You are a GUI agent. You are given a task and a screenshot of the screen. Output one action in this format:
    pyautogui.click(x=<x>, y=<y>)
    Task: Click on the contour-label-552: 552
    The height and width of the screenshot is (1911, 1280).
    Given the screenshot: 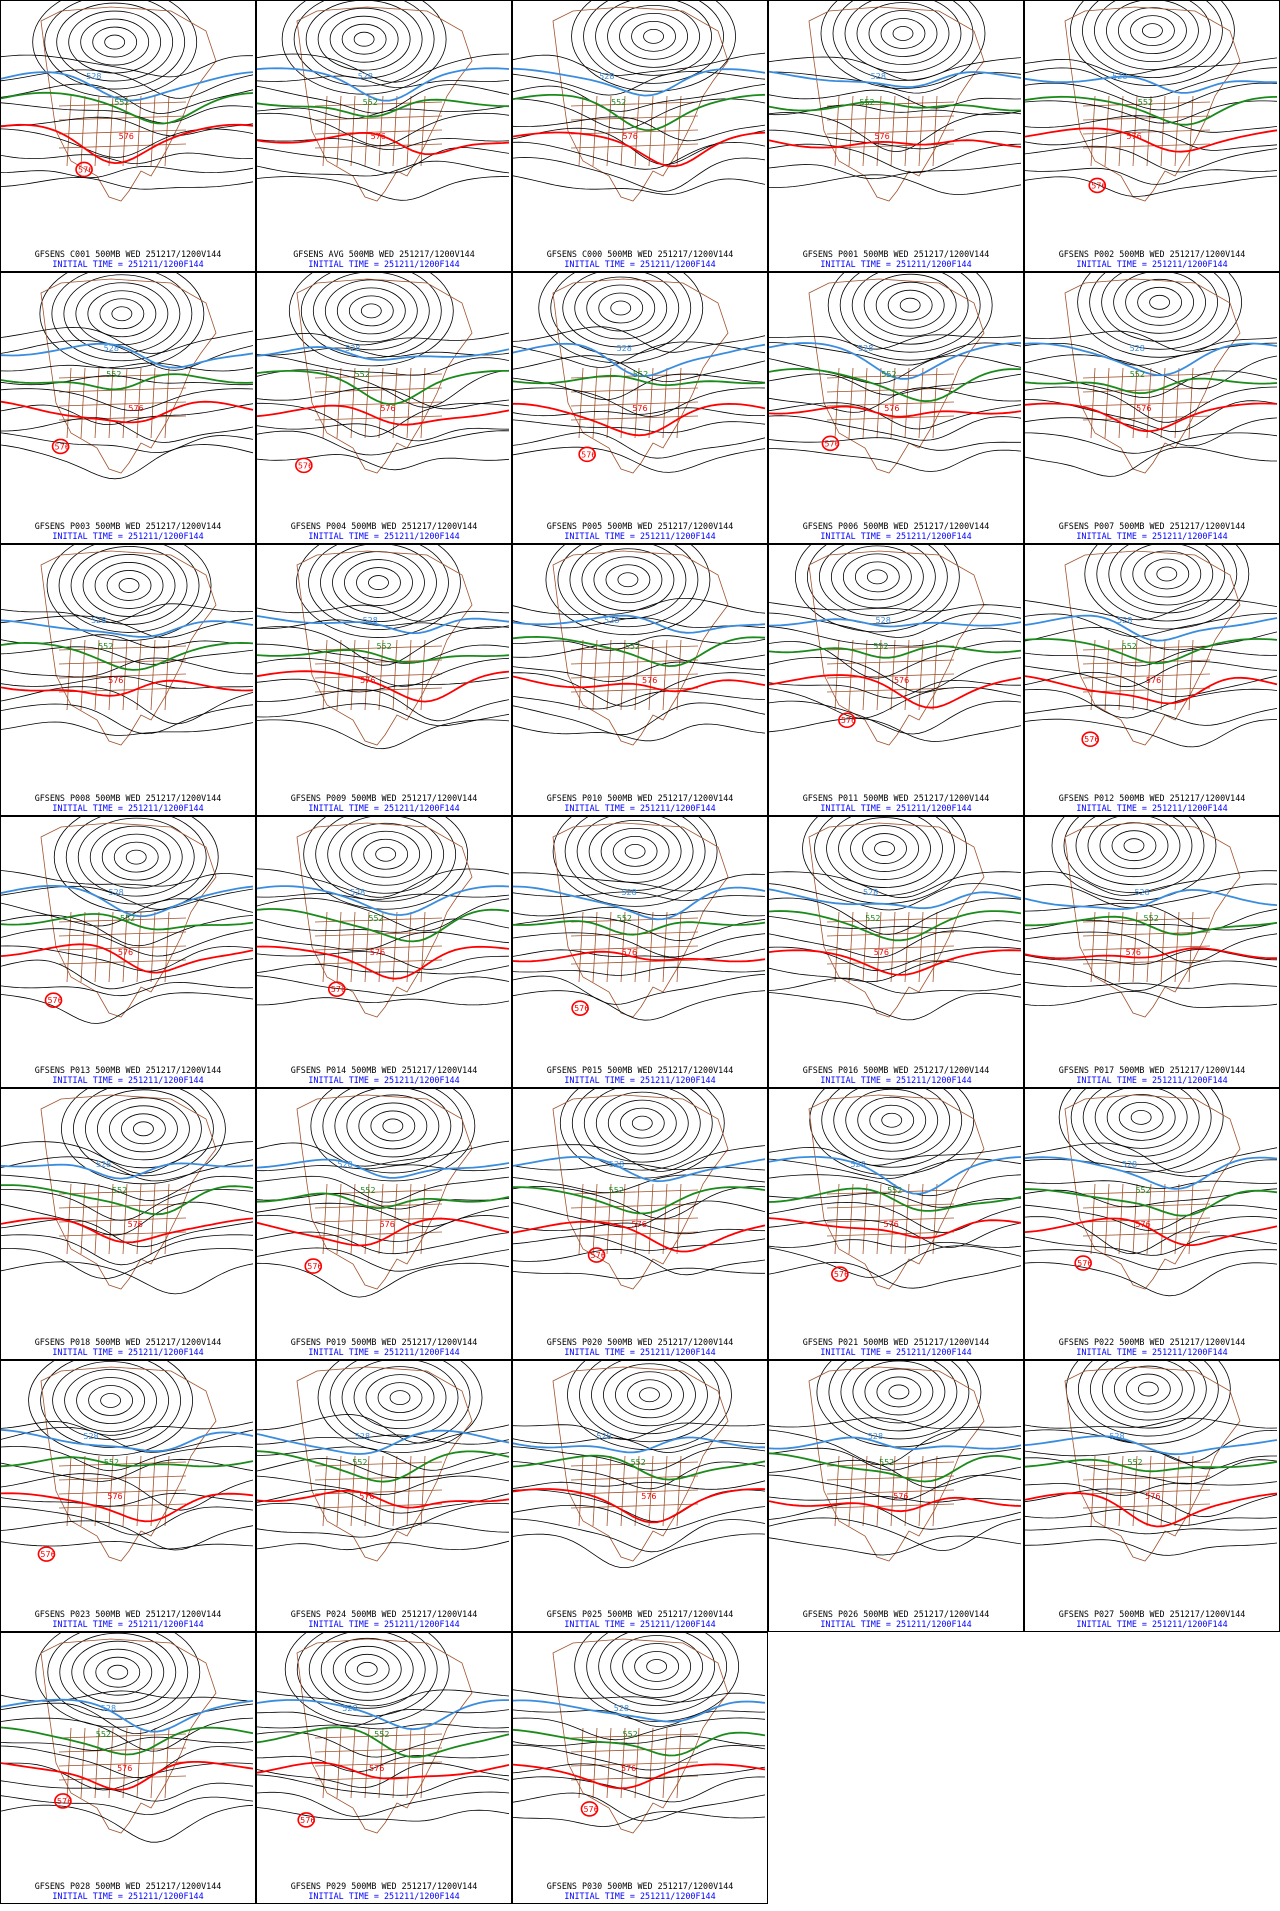 What is the action you would take?
    pyautogui.click(x=894, y=1190)
    